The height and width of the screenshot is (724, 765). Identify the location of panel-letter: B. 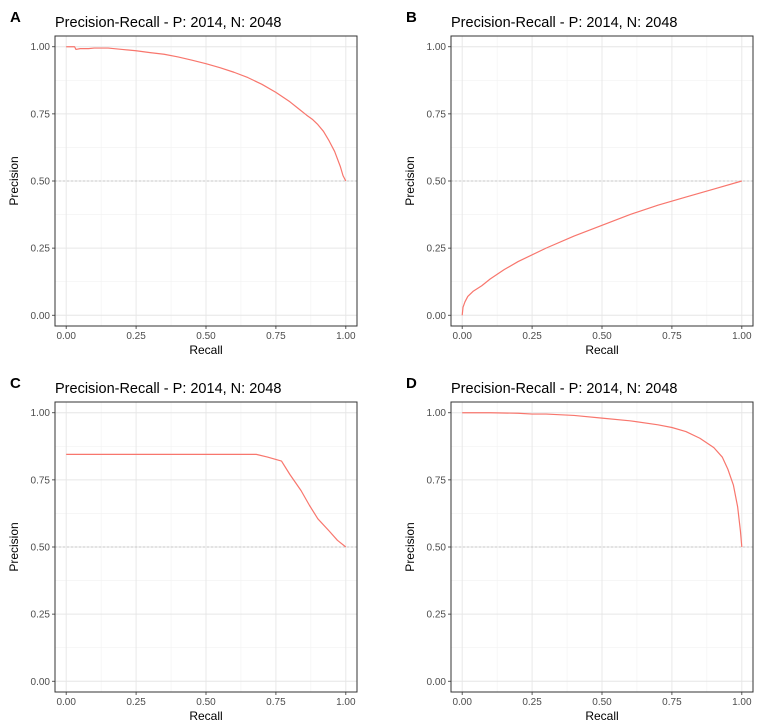
(411, 17).